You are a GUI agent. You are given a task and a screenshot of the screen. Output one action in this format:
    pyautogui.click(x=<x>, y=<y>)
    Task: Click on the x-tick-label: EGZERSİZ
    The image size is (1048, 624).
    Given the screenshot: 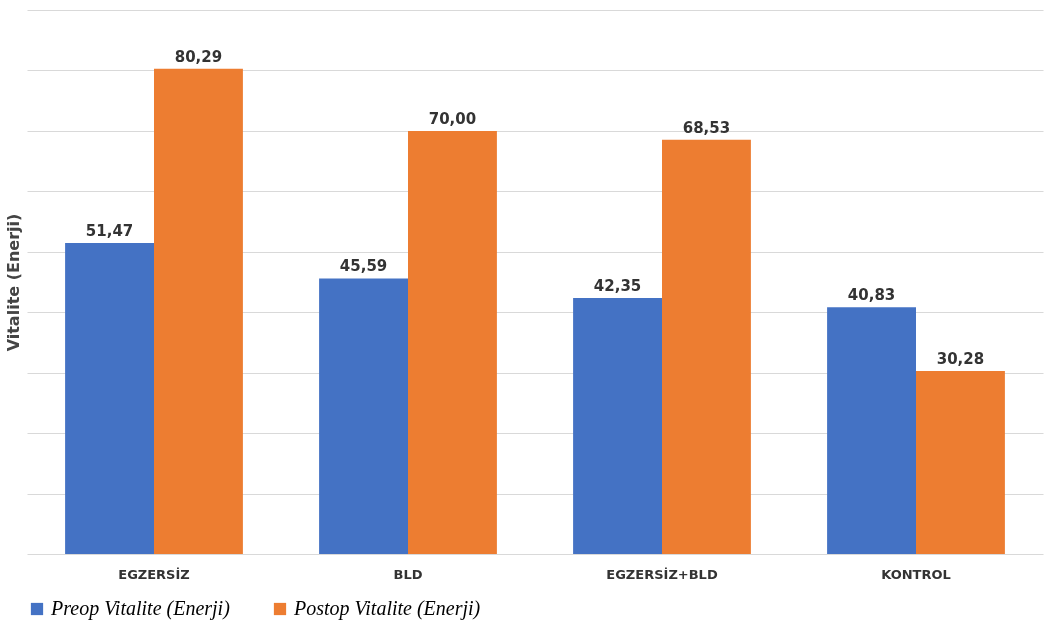 What is the action you would take?
    pyautogui.click(x=154, y=574)
    